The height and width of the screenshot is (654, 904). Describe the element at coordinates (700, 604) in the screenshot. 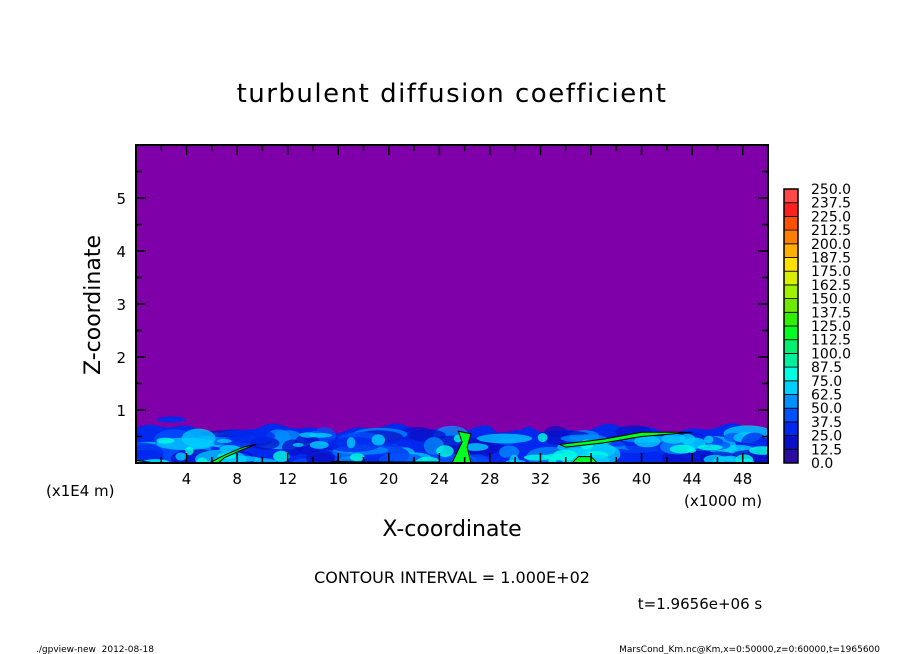

I see `time-label: t=1.9656e+06 s` at that location.